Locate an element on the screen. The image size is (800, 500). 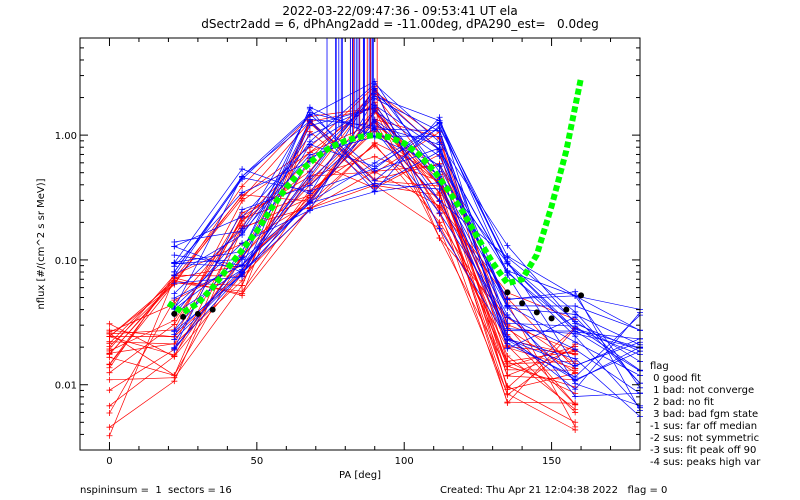
chart-title: 2022-03-22/09:47:36 - 09:53:41 UT ela is located at coordinates (399, 11).